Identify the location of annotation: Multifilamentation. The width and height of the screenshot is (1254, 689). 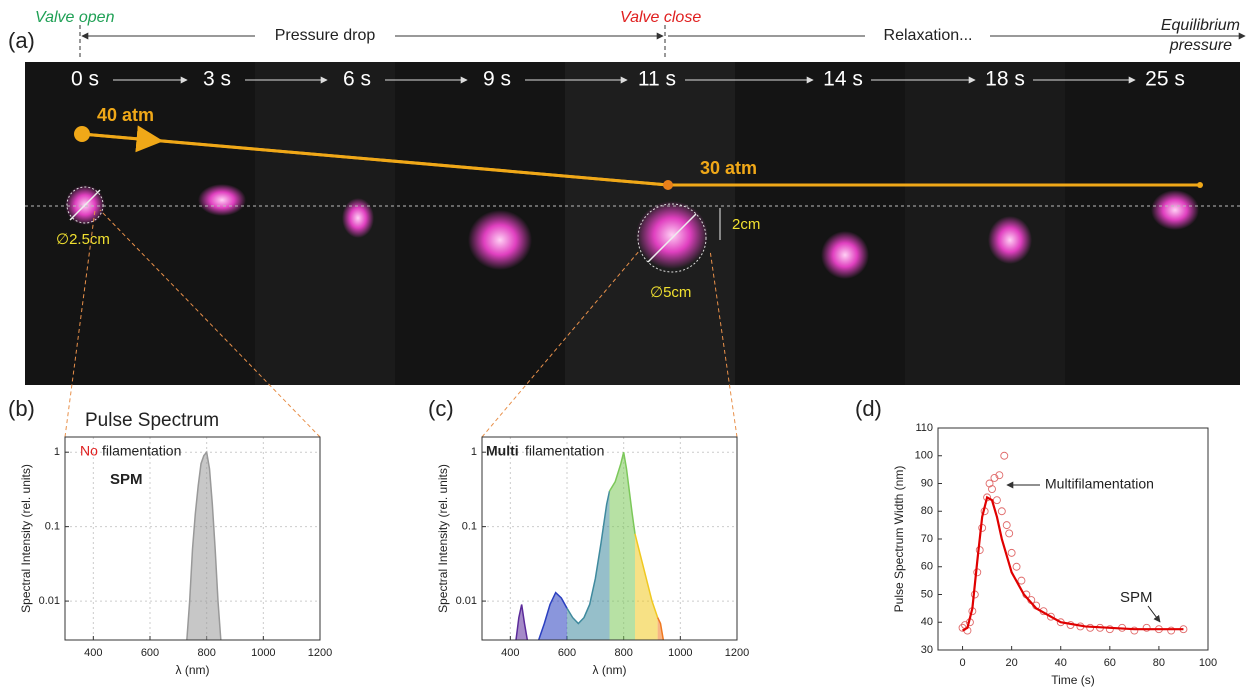
(1099, 484).